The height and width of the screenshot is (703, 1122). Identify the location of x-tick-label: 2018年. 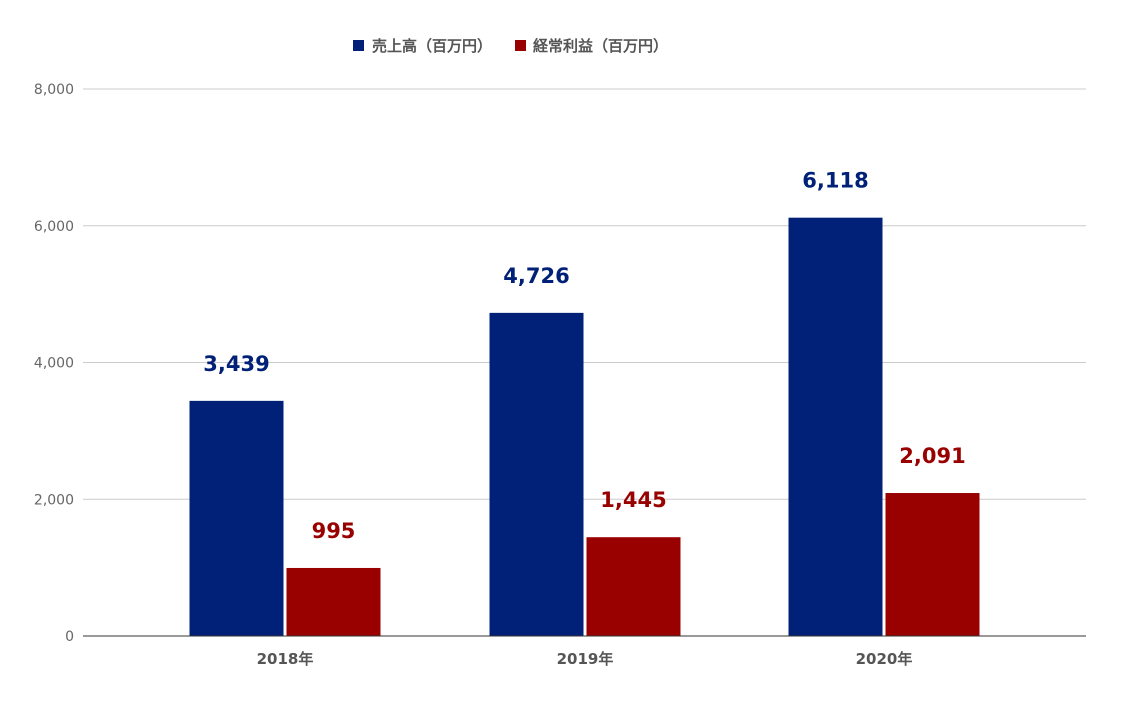
(285, 659).